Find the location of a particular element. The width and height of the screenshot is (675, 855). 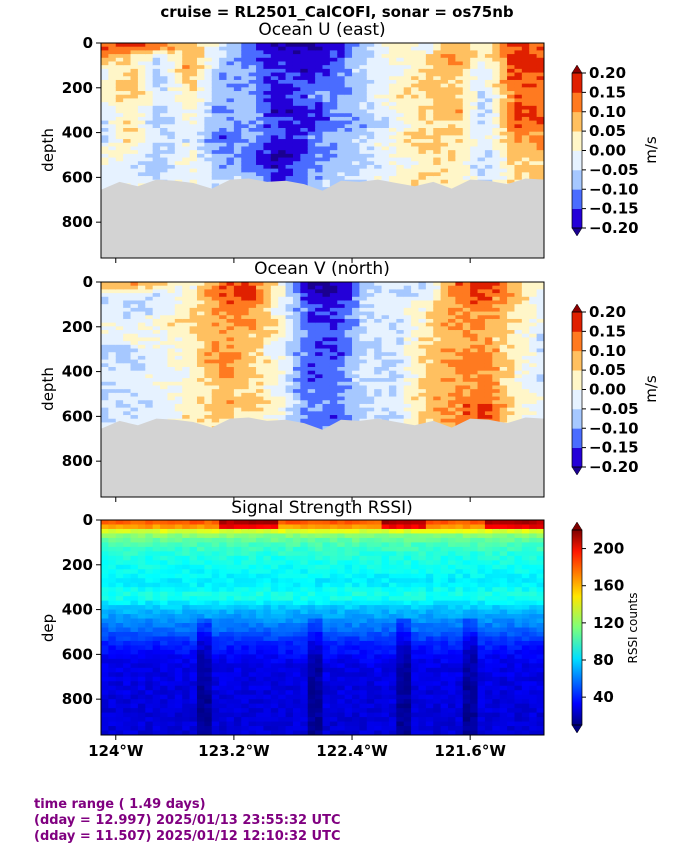

y-tick-label: 200 is located at coordinates (77, 327).